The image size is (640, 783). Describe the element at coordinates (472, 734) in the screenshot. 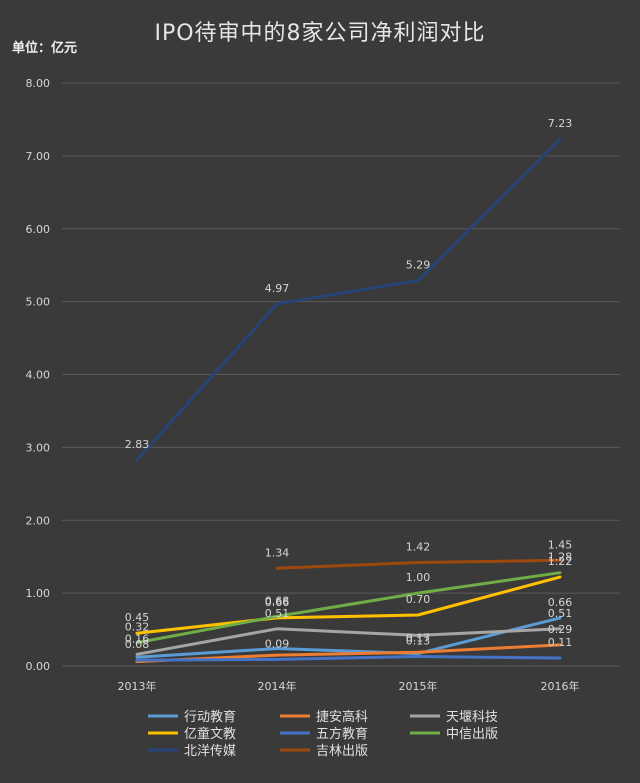

I see `legend-entry: 中信出版` at that location.